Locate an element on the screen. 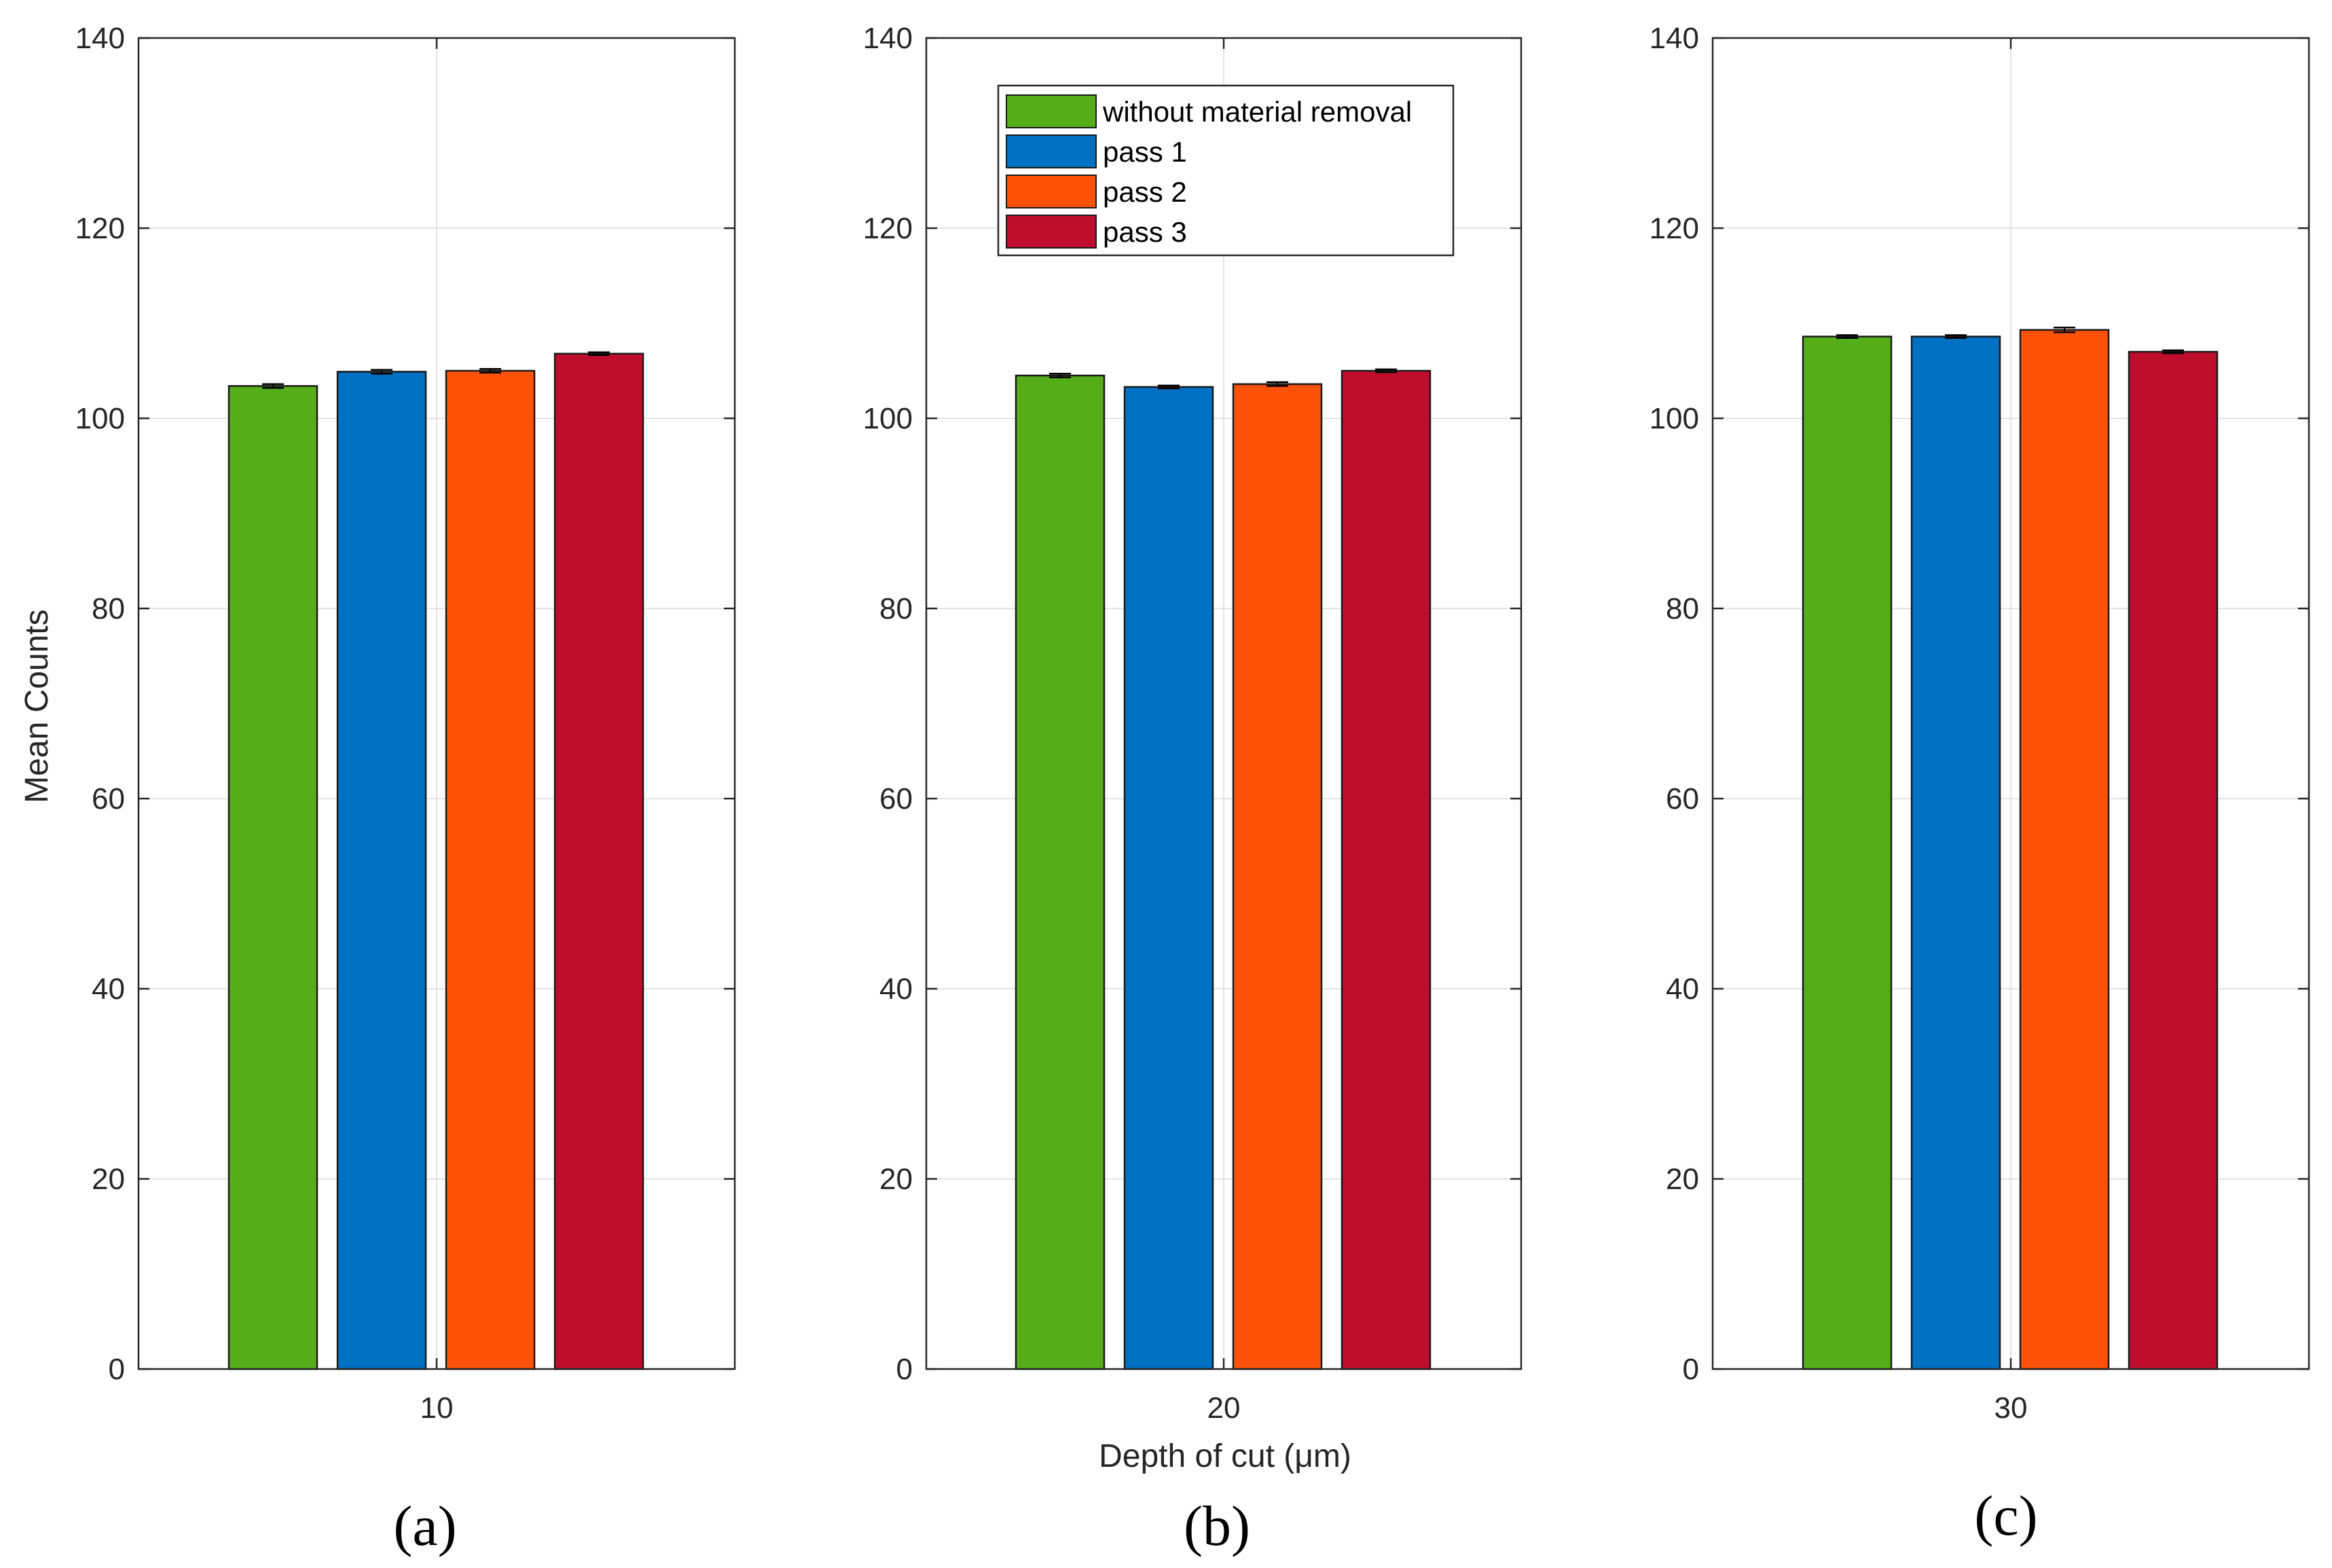  panel-c-y-tick-label: 140 is located at coordinates (1674, 39).